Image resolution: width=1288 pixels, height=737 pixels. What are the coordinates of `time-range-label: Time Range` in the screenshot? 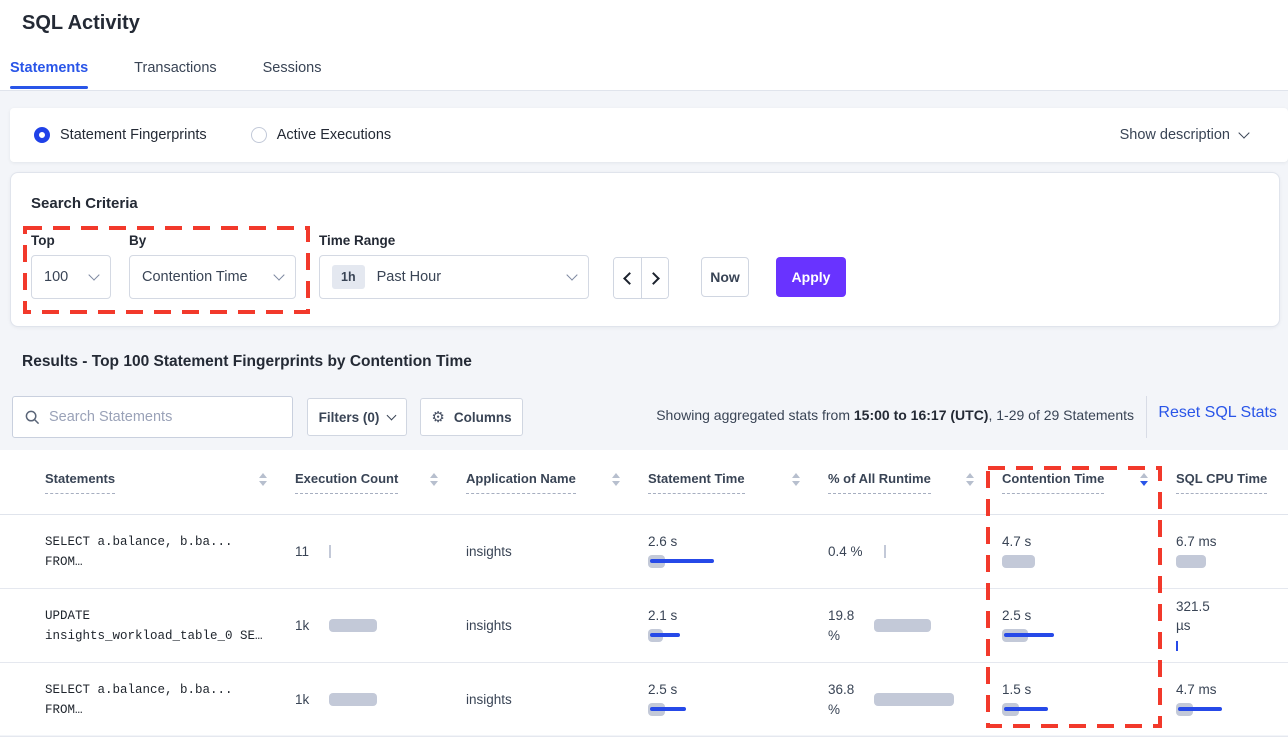 It's located at (357, 240).